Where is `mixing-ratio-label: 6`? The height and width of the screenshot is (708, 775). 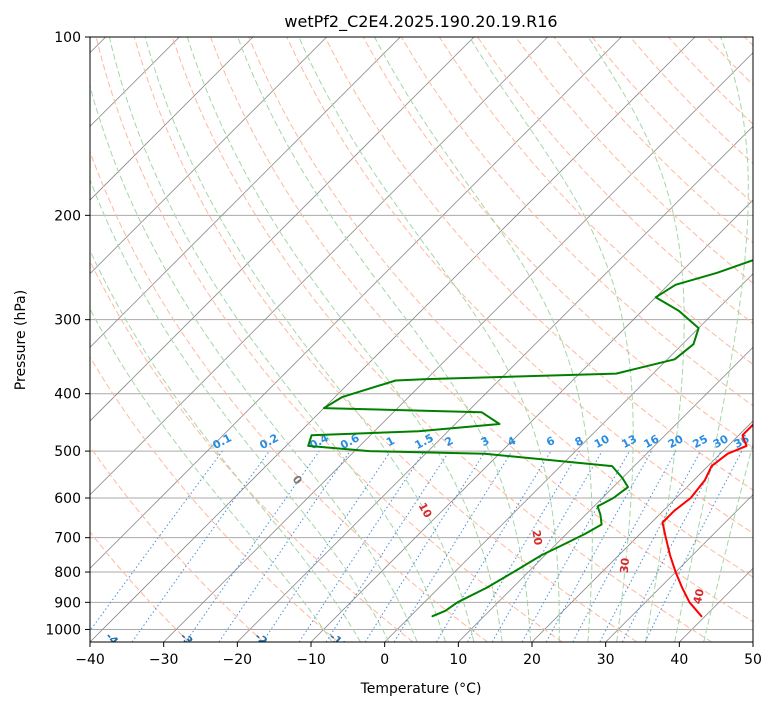
mixing-ratio-label: 6 is located at coordinates (550, 441).